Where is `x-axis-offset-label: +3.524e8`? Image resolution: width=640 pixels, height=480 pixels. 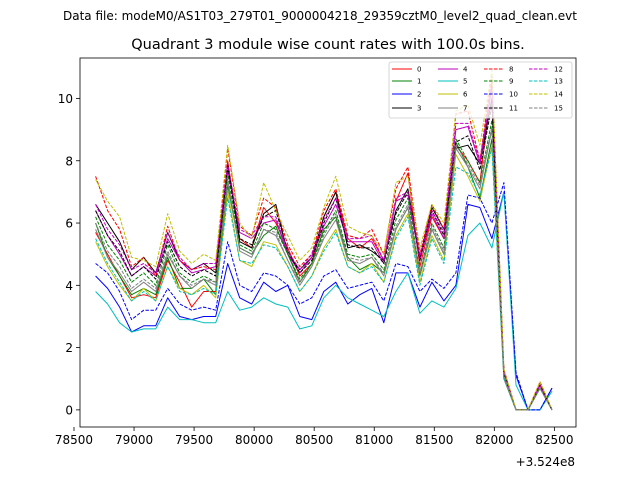
x-axis-offset-label: +3.524e8 is located at coordinates (545, 462).